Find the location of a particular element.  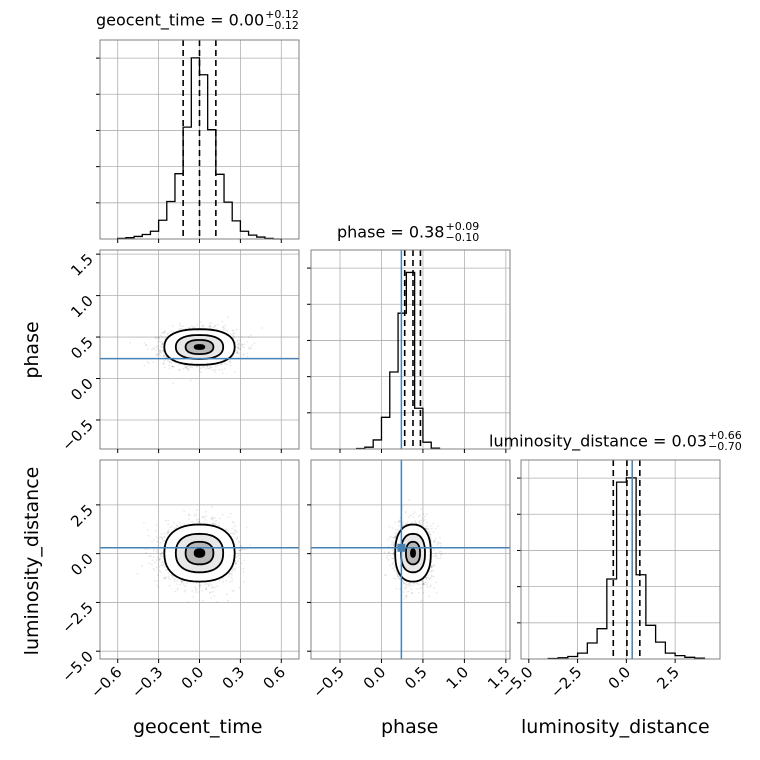

hist-phase-bg is located at coordinates (410, 349).